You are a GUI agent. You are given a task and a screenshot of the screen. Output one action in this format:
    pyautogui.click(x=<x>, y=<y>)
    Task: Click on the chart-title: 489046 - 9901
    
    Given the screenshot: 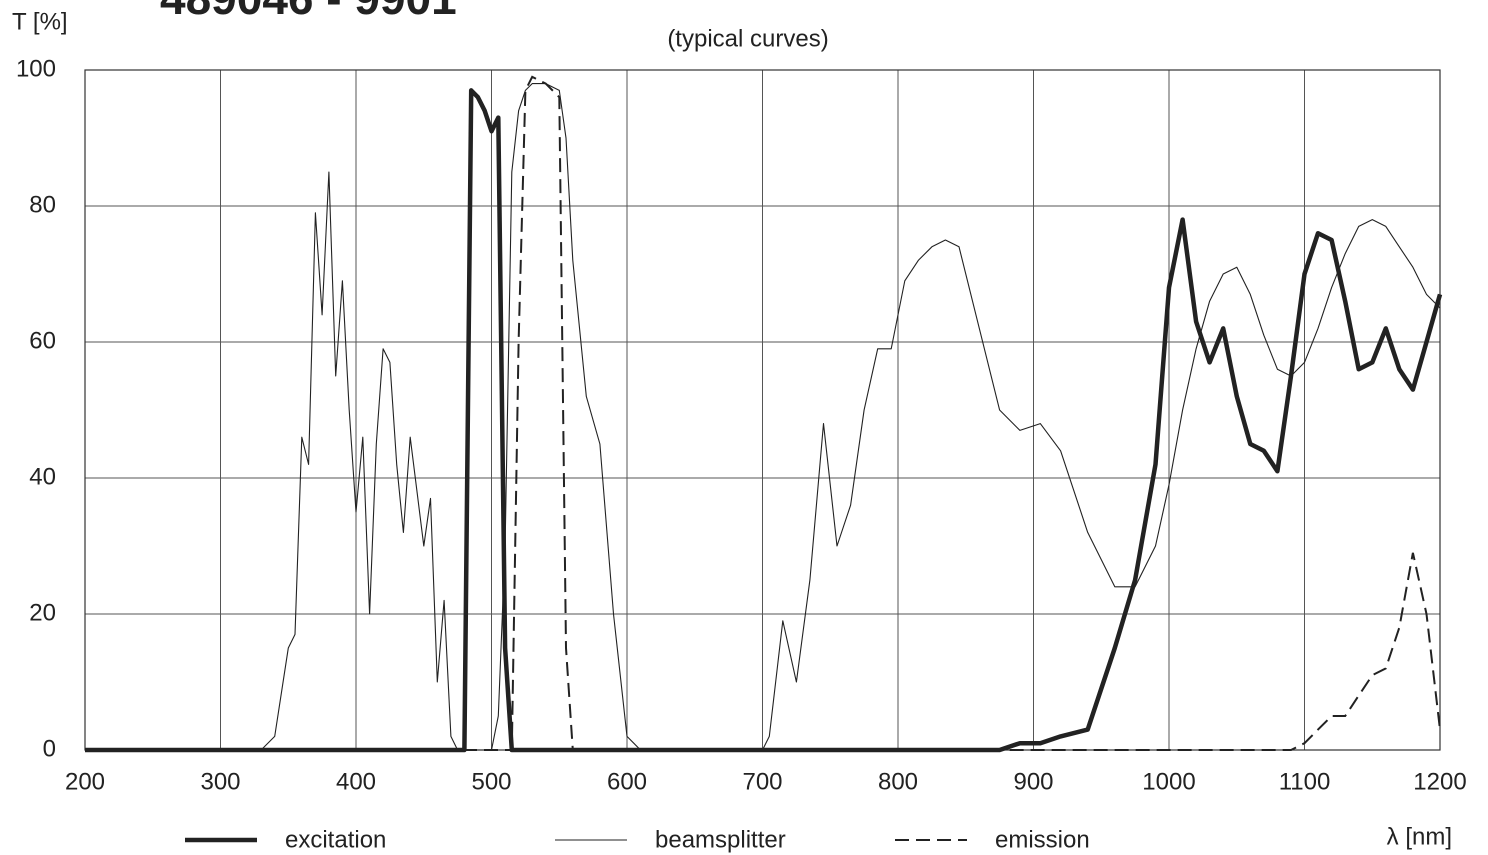 What is the action you would take?
    pyautogui.click(x=308, y=12)
    